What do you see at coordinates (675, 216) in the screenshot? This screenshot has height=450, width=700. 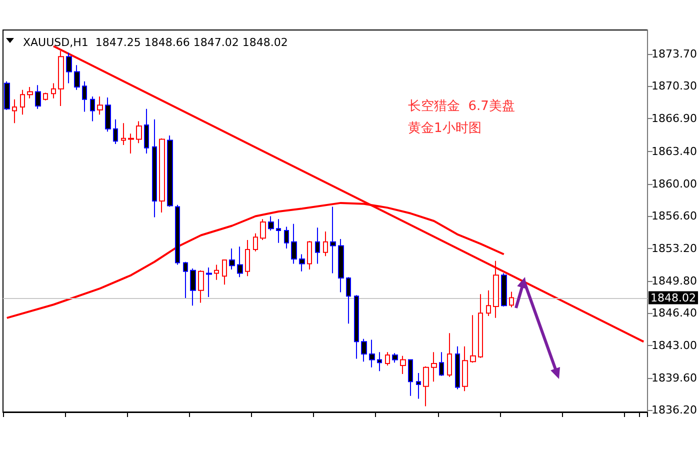 I see `y-tick-label: 1856.60` at bounding box center [675, 216].